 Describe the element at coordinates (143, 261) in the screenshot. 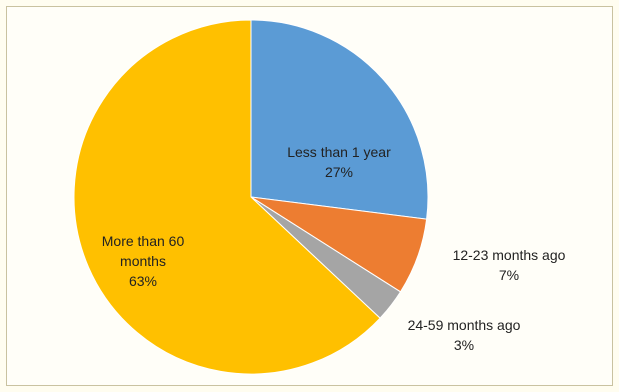

I see `slice-label-more-than-60-line2: months` at that location.